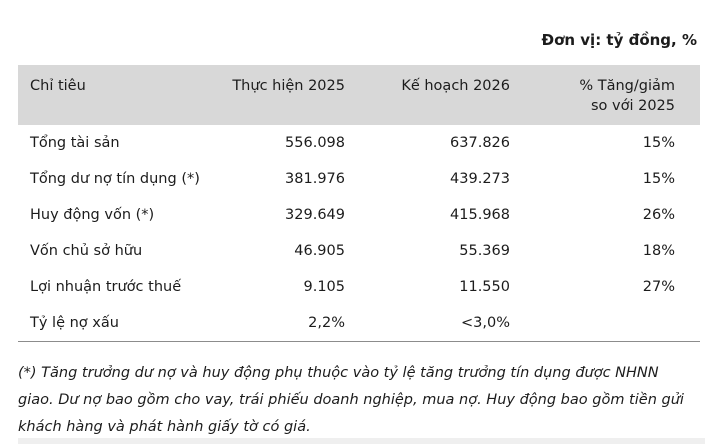  I want to click on row-label: Tỷ lệ nợ xấu, so click(74, 323).